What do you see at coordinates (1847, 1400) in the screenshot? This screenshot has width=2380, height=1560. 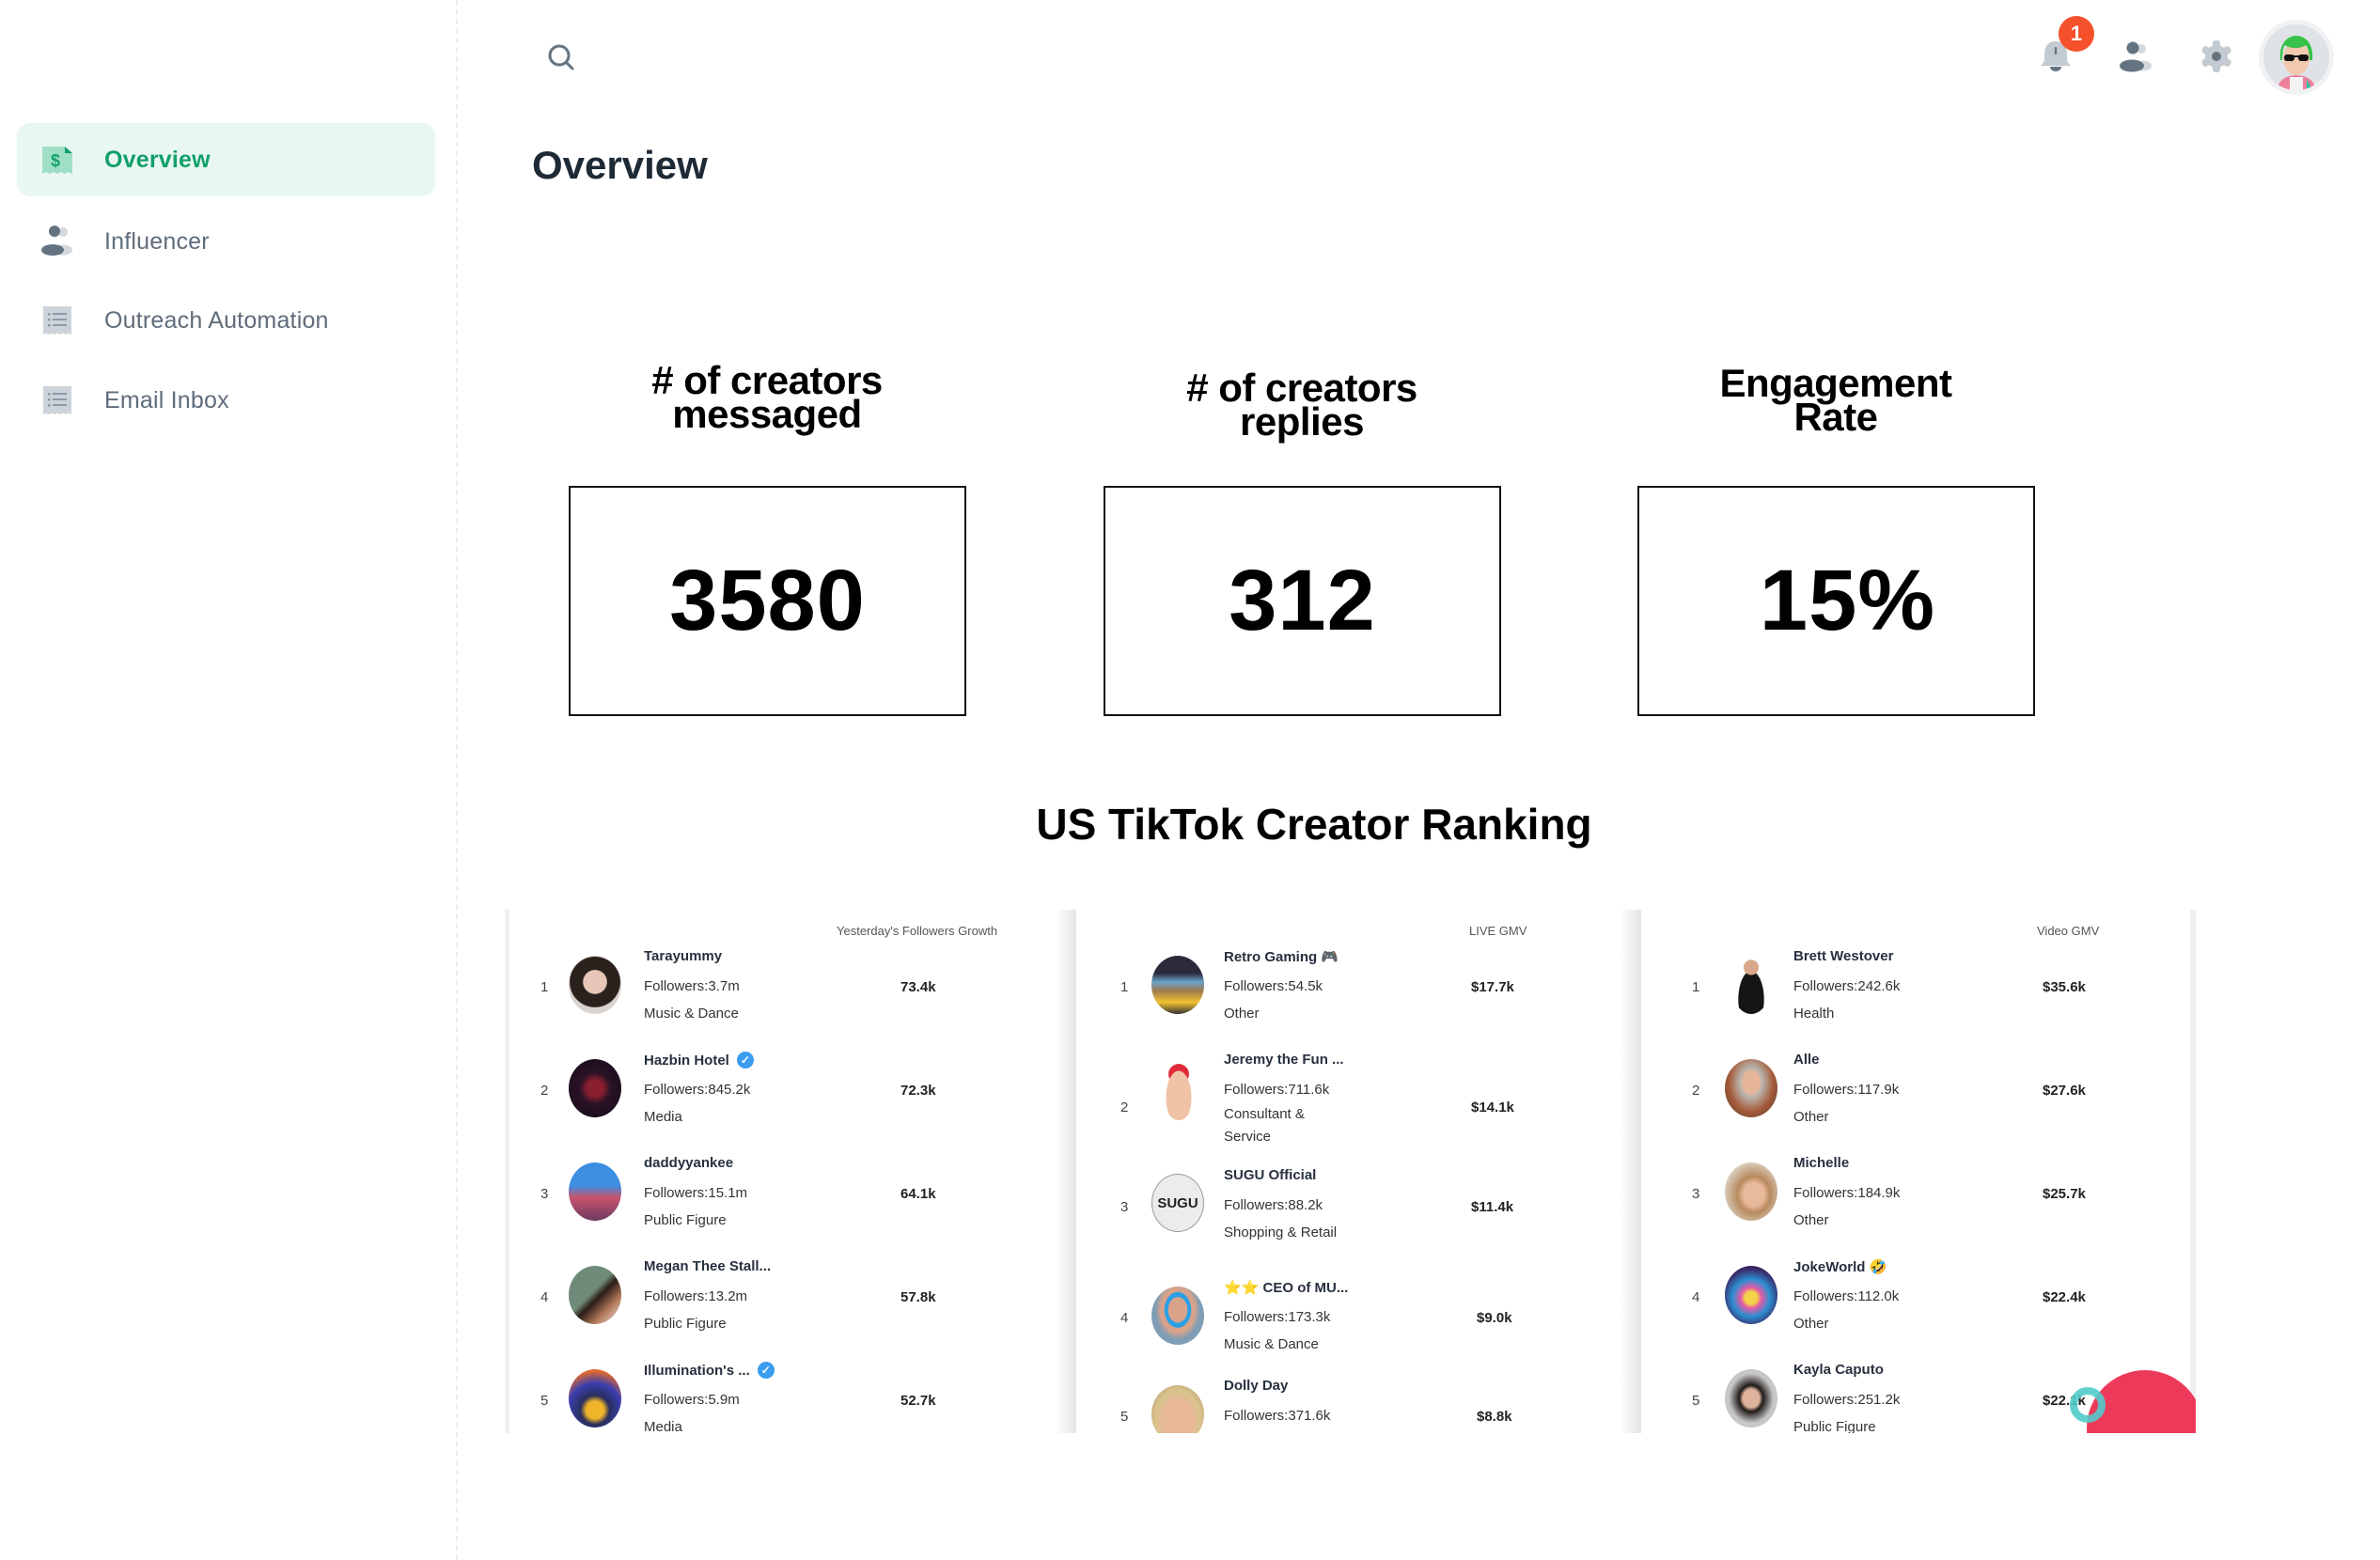 I see `creator-followers: Followers:251.2k` at bounding box center [1847, 1400].